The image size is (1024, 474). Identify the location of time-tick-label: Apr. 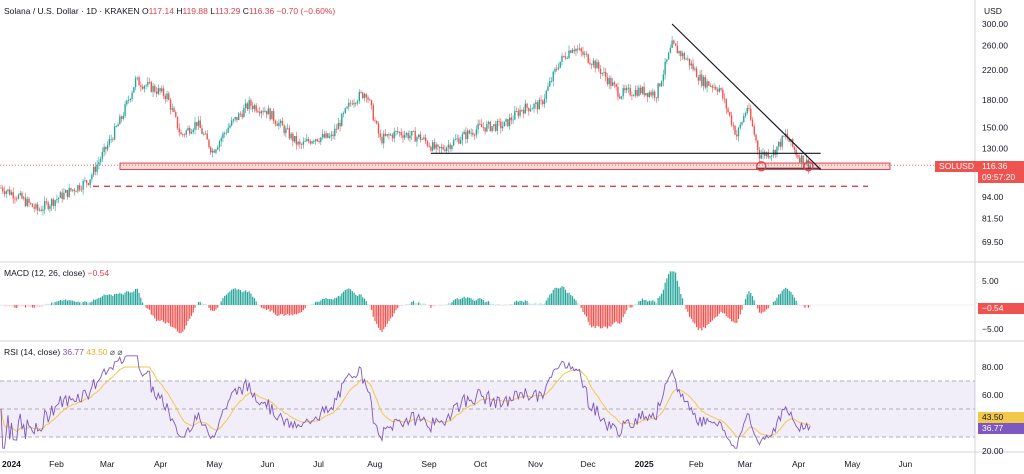
(160, 464).